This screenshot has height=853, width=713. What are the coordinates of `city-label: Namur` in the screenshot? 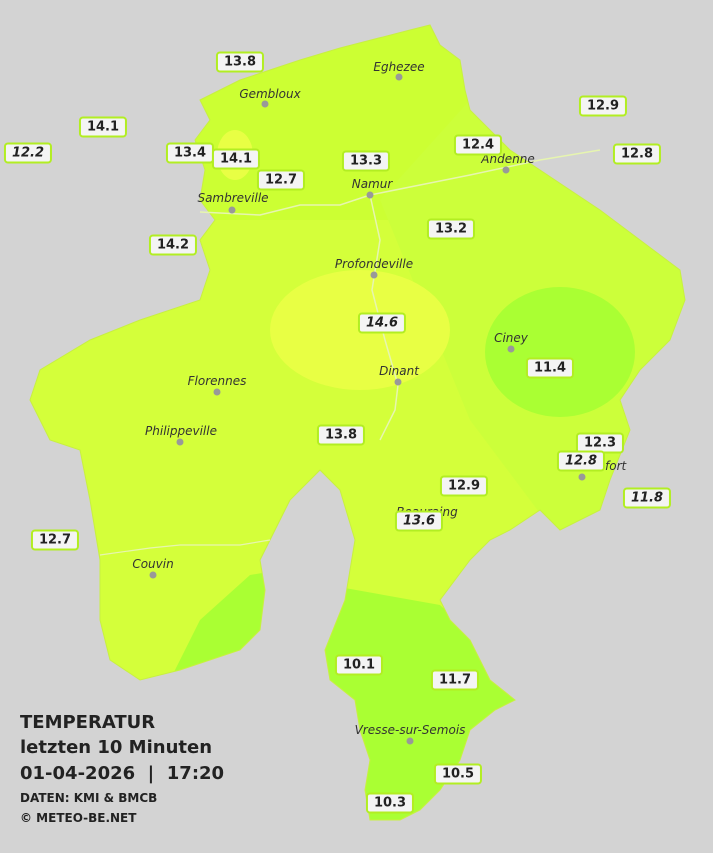 It's located at (372, 184).